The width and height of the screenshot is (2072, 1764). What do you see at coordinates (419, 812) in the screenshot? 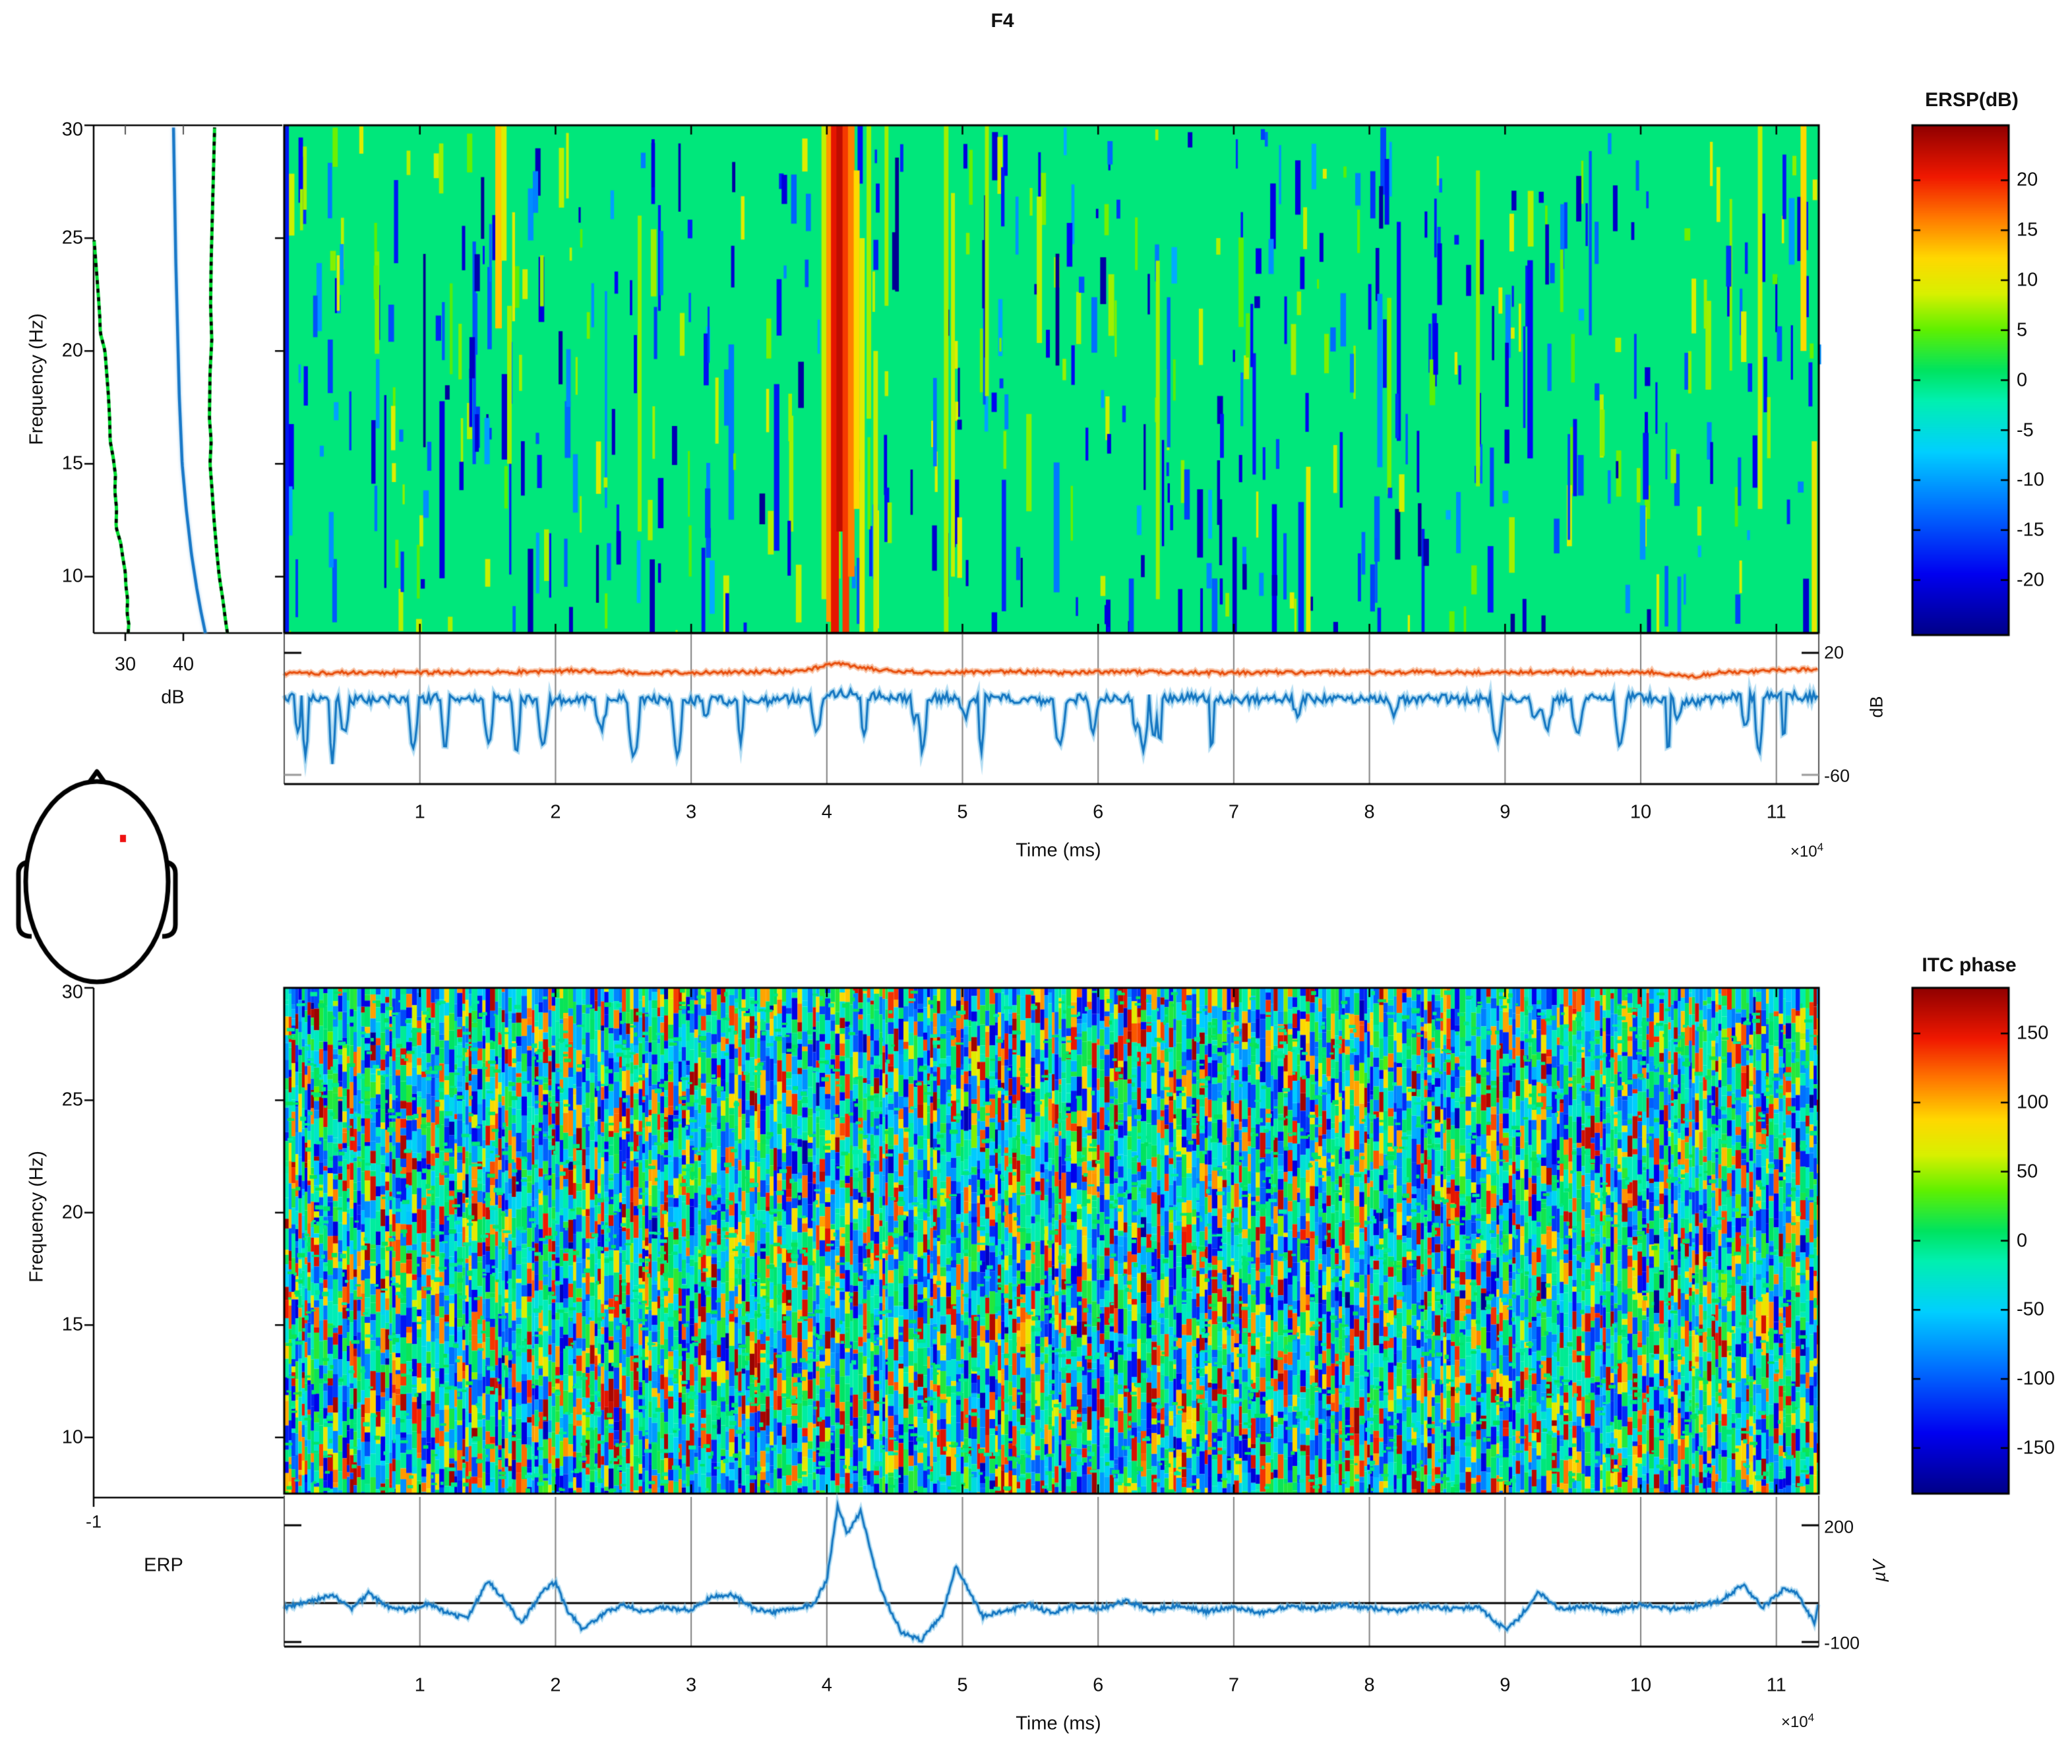
I see `ersp-time-tick-label: 1` at bounding box center [419, 812].